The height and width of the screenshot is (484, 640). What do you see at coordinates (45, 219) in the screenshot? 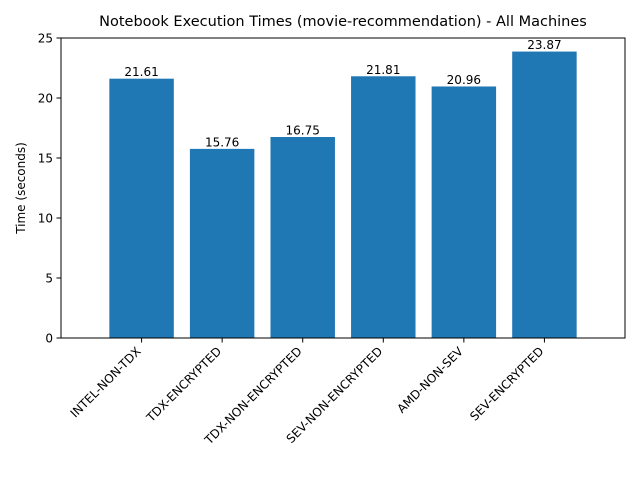
I see `y-tick-label: 10` at bounding box center [45, 219].